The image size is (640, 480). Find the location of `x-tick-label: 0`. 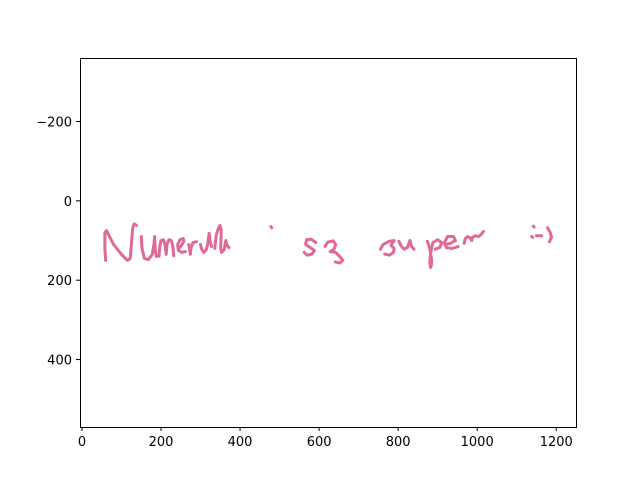

x-tick-label: 0 is located at coordinates (82, 442).